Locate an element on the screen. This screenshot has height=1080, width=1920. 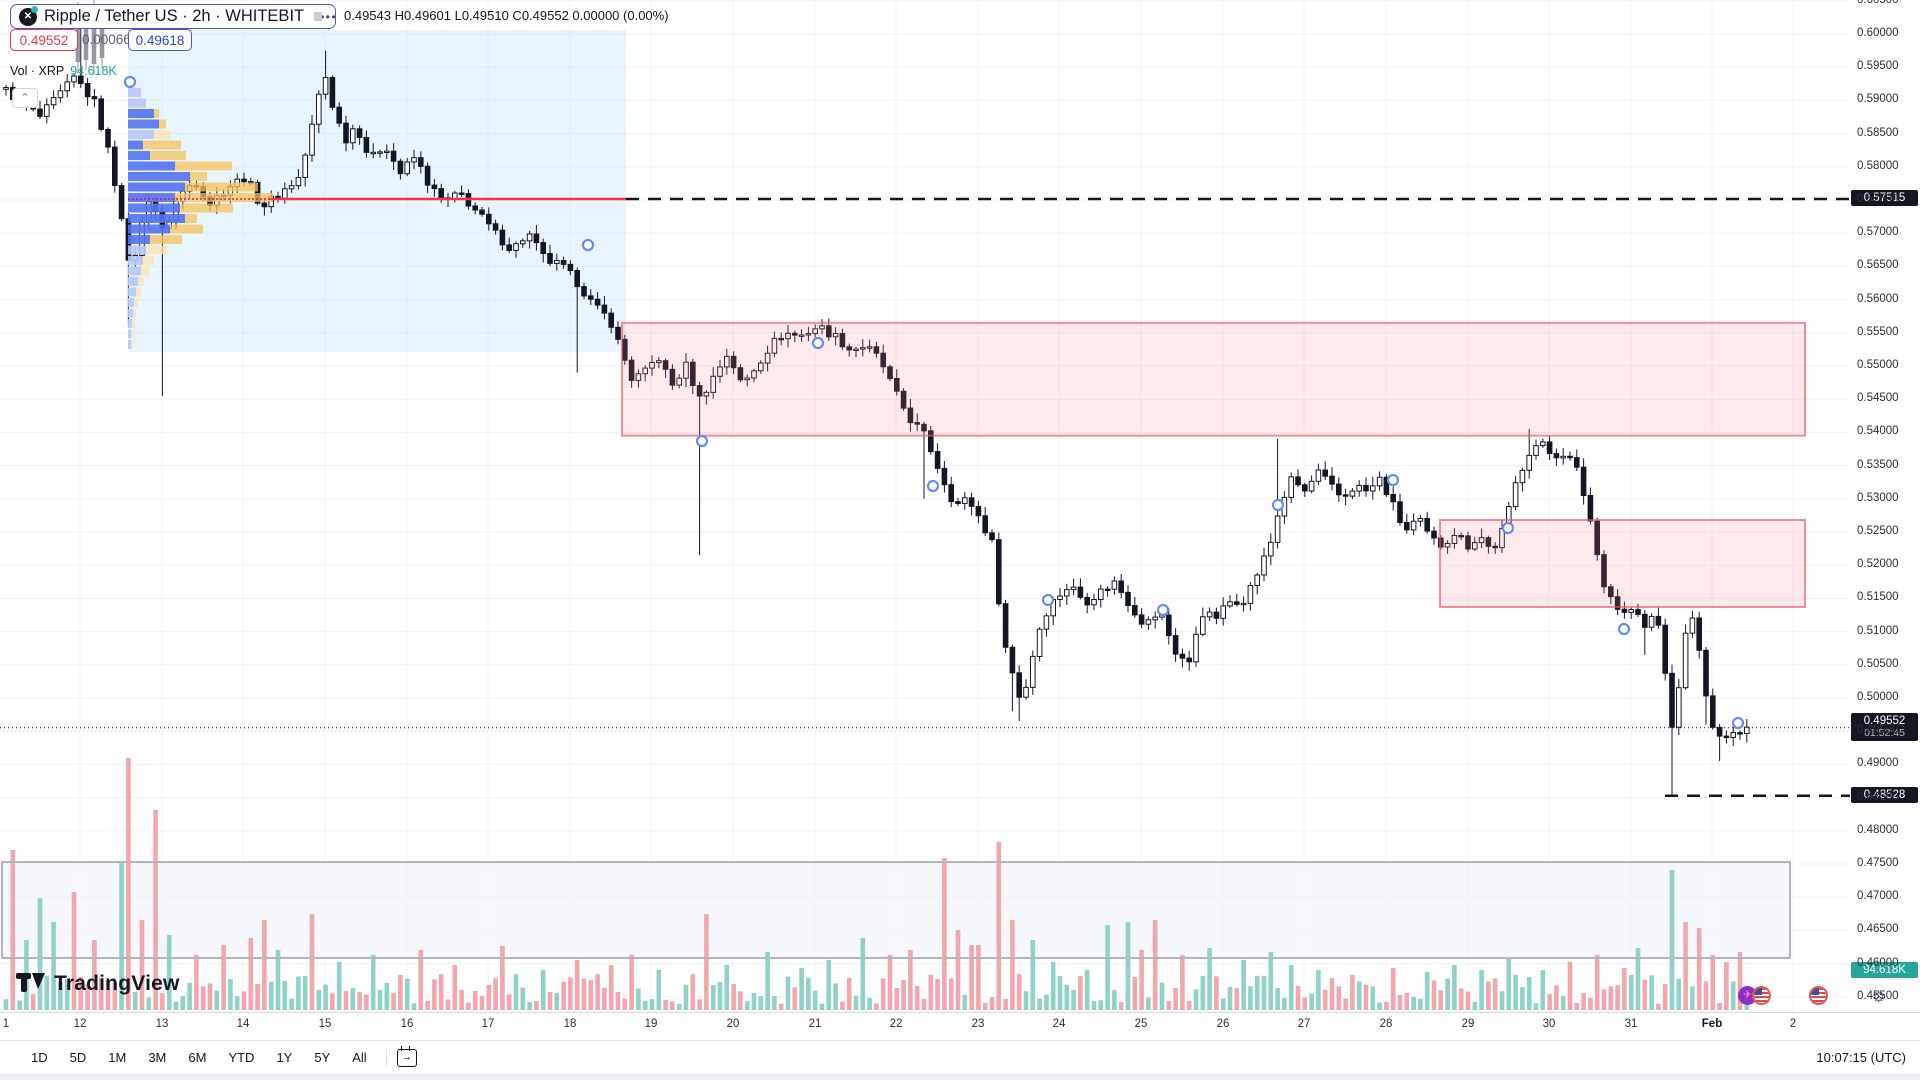
symbol-dialog: ✕ Ripple / Tether US · 2h · WHITEBIT ••• is located at coordinates (173, 16).